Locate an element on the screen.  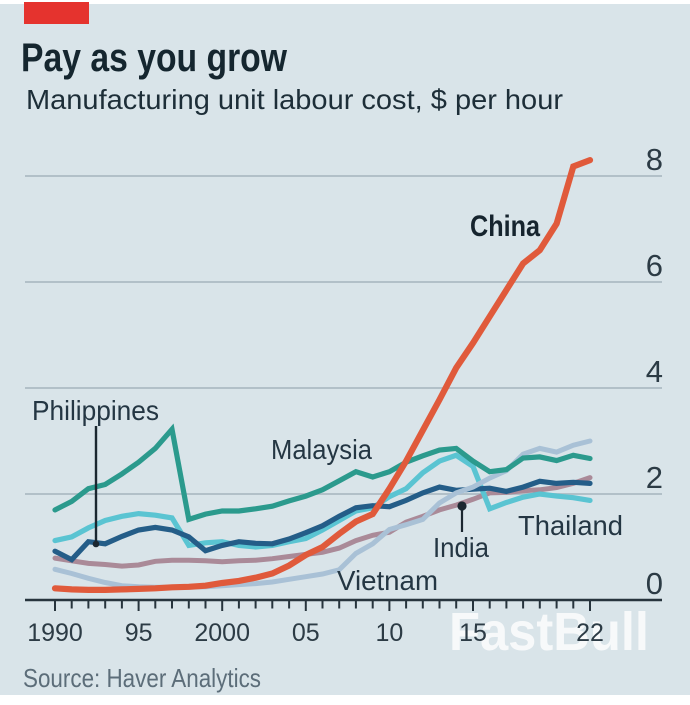
svg-text: 6 is located at coordinates (654, 265).